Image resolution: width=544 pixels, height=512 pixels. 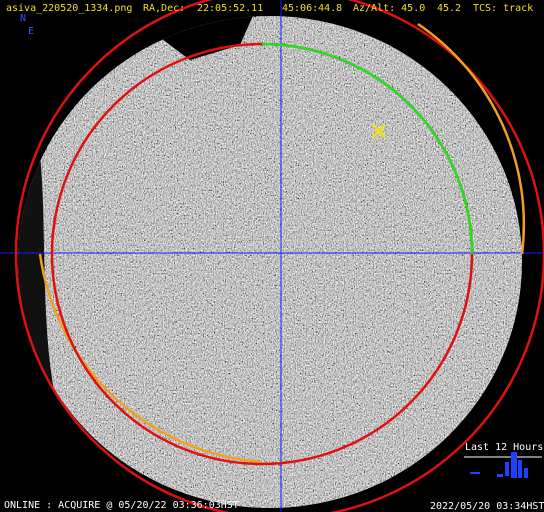 What do you see at coordinates (504, 447) in the screenshot?
I see `history-title: Last 12 Hours` at bounding box center [504, 447].